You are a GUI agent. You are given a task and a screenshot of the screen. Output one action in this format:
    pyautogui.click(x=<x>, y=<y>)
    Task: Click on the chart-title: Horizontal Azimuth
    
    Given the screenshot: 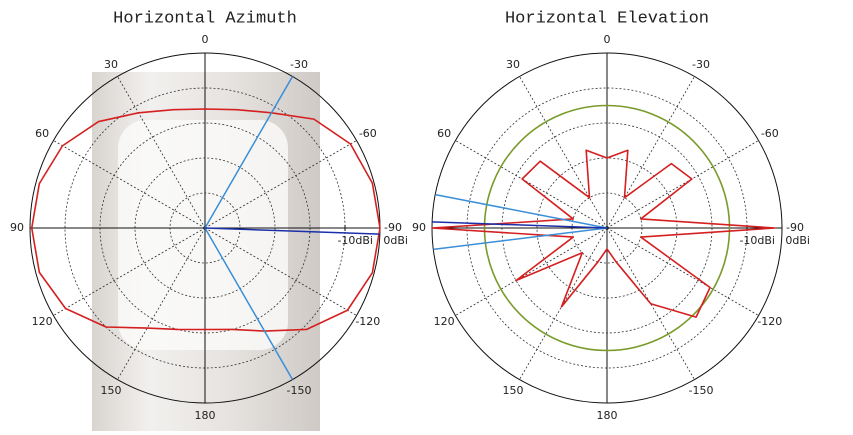 What is the action you would take?
    pyautogui.click(x=205, y=18)
    